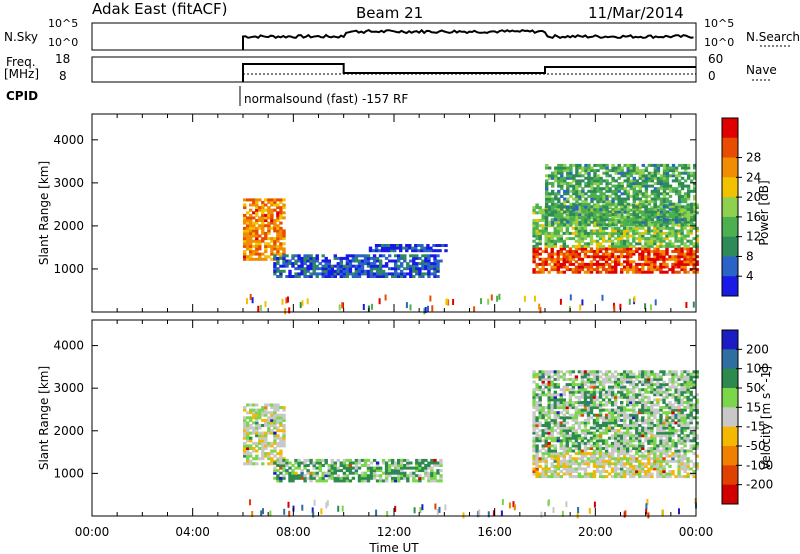 Image resolution: width=800 pixels, height=554 pixels. What do you see at coordinates (468, 39) in the screenshot?
I see `nsky-trace` at bounding box center [468, 39].